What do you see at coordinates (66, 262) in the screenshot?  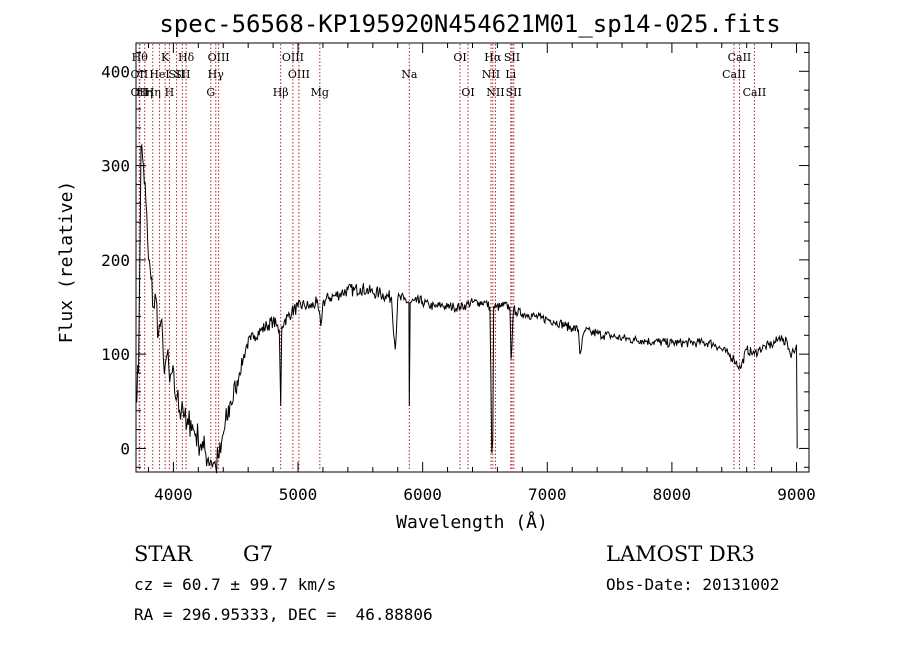 I see `y-axis-label: Flux (relative)` at bounding box center [66, 262].